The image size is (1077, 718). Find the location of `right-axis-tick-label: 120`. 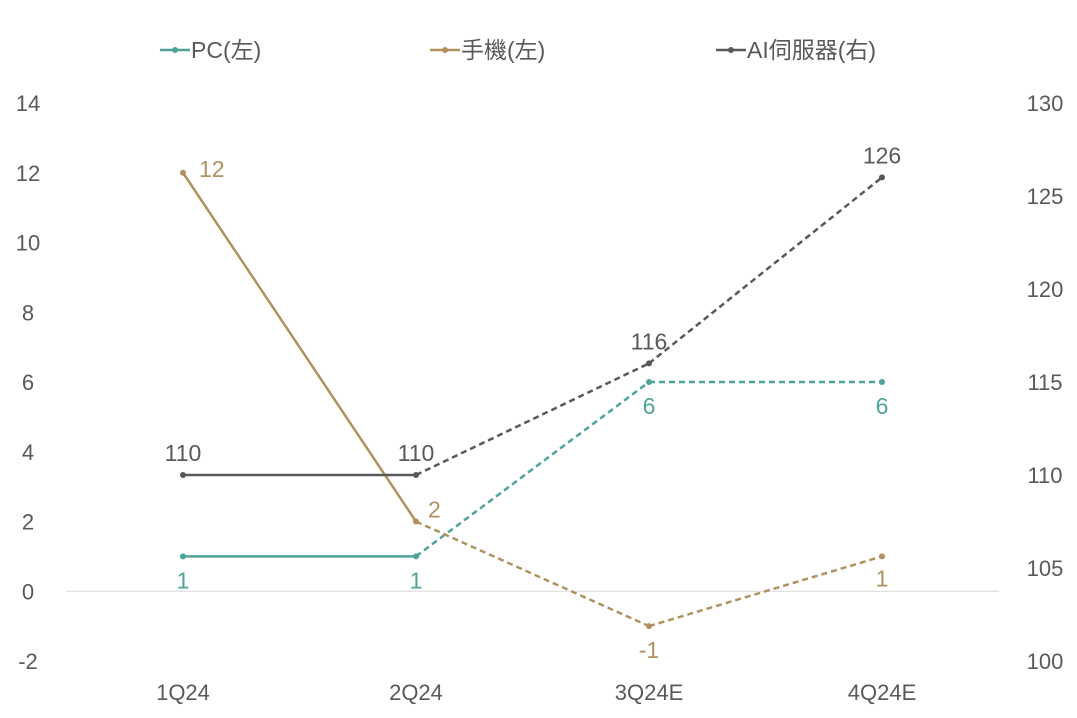

right-axis-tick-label: 120 is located at coordinates (1045, 289).